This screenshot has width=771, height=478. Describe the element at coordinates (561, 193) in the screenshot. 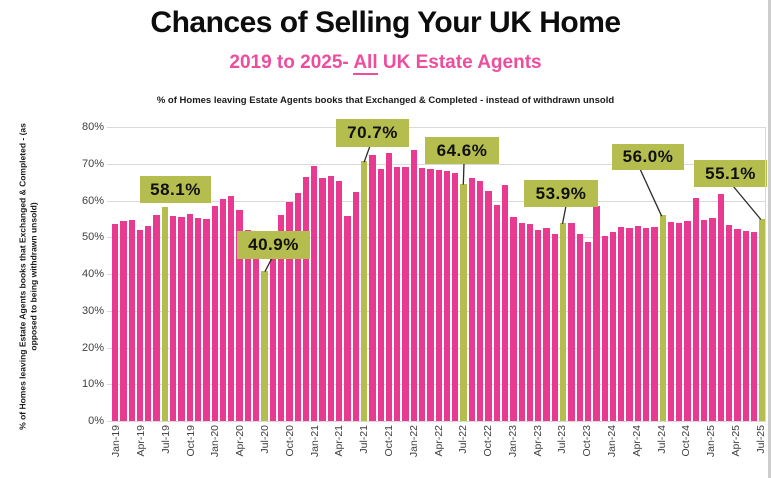

I see `callout-53.9%: 53.9%` at that location.